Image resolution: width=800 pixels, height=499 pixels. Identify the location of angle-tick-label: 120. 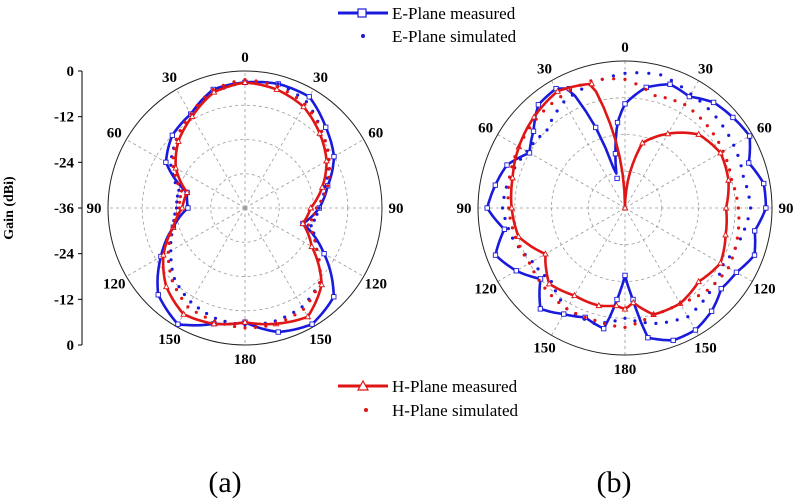
(114, 285).